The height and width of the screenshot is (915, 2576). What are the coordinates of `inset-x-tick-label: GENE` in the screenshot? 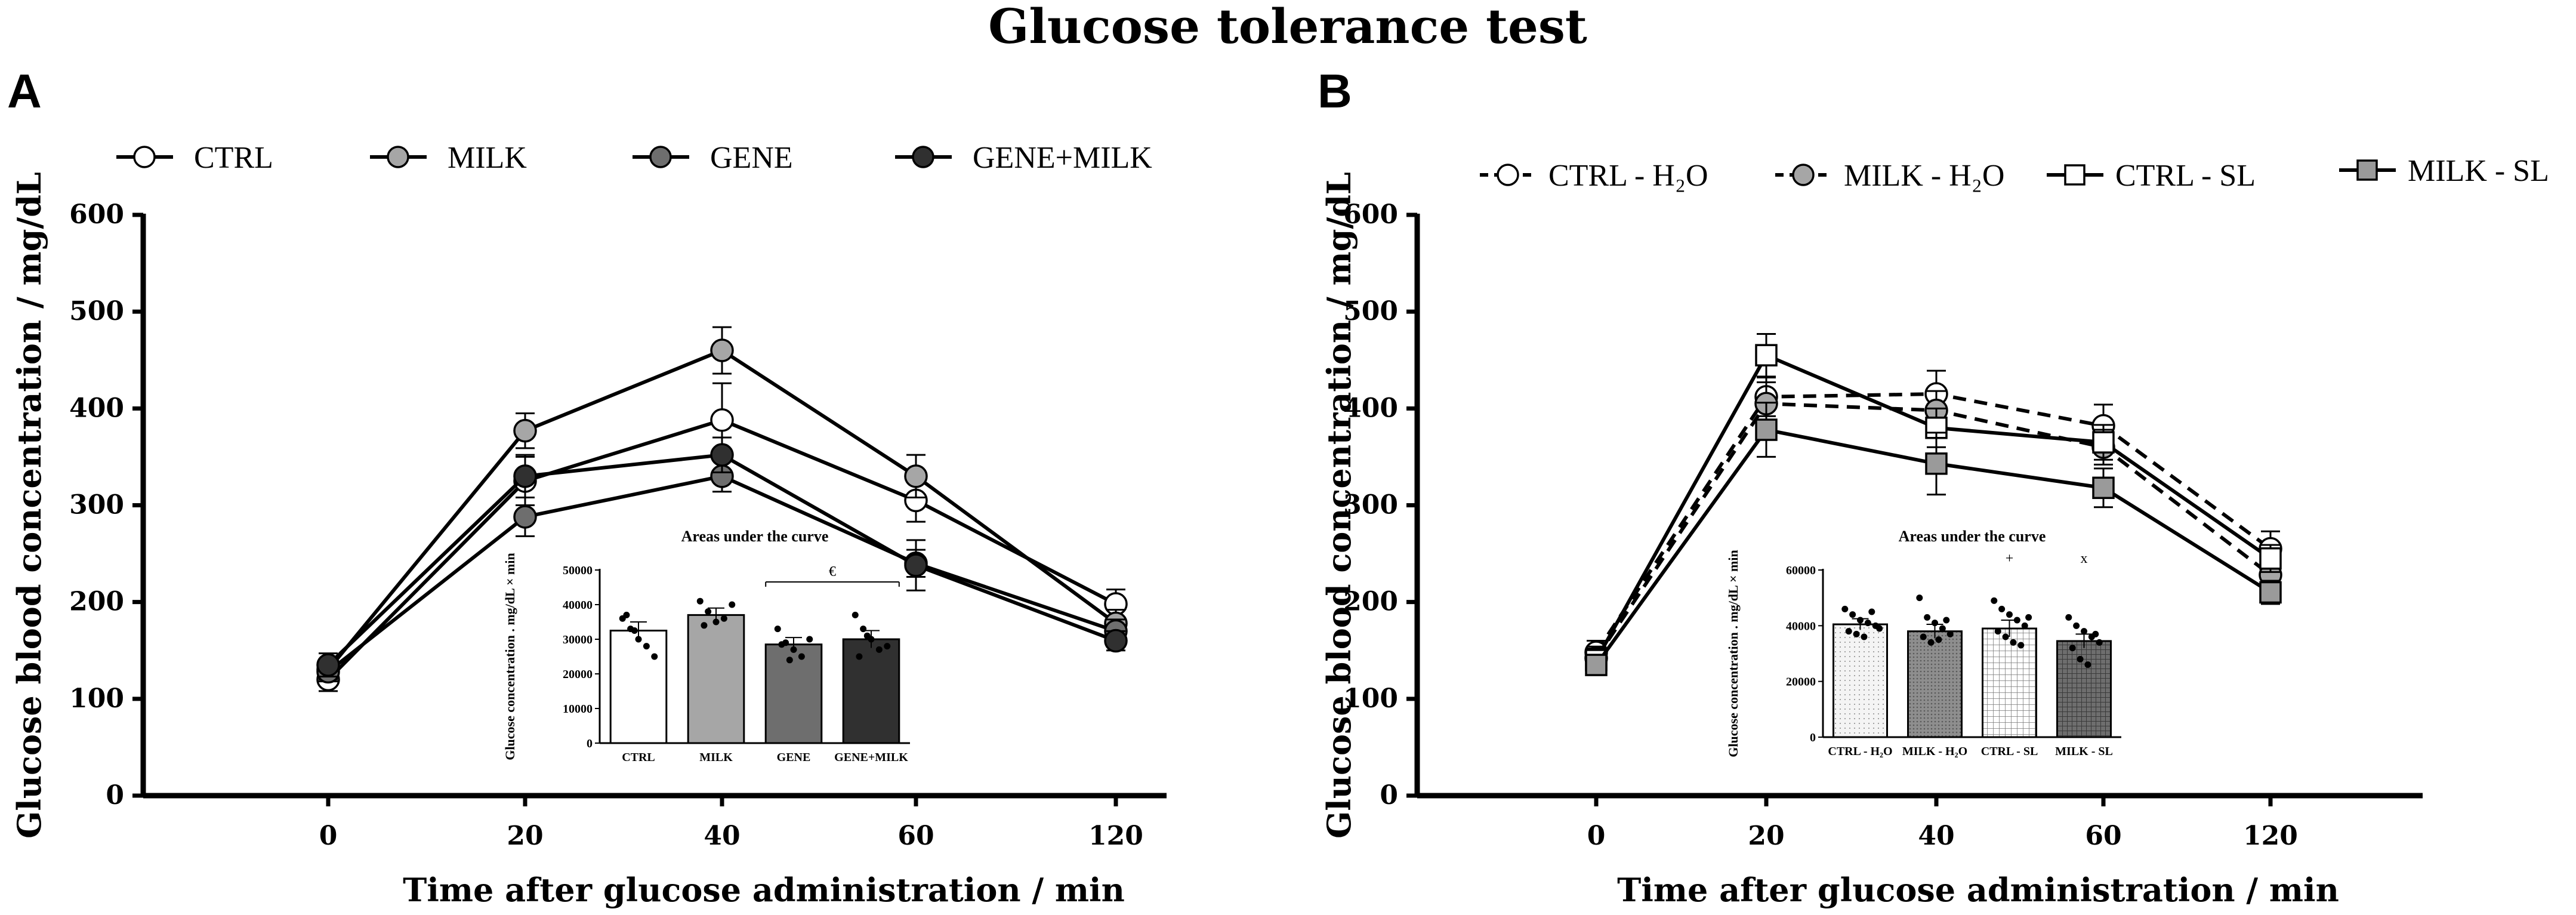 It's located at (794, 758).